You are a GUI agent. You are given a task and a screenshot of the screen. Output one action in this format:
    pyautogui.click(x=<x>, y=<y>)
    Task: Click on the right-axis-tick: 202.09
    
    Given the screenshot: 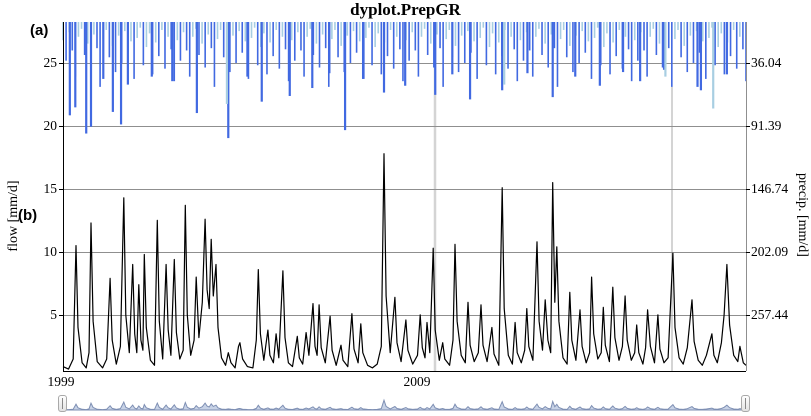 What is the action you would take?
    pyautogui.click(x=770, y=251)
    